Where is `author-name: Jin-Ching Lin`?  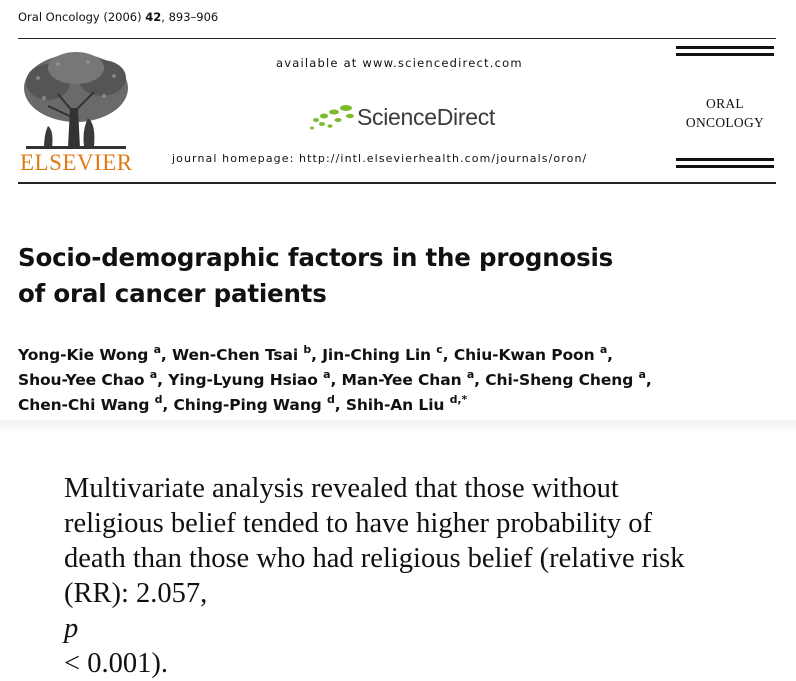 author-name: Jin-Ching Lin is located at coordinates (376, 355).